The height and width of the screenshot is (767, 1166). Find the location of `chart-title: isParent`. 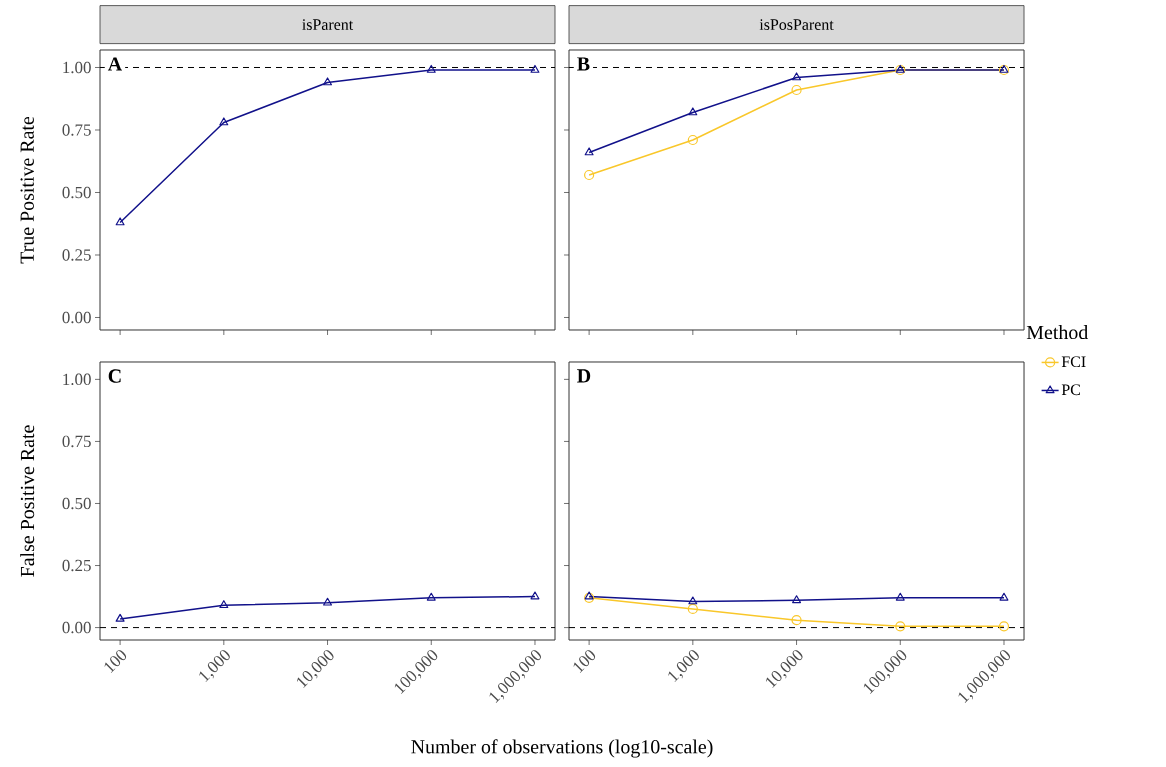

chart-title: isParent is located at coordinates (328, 24).